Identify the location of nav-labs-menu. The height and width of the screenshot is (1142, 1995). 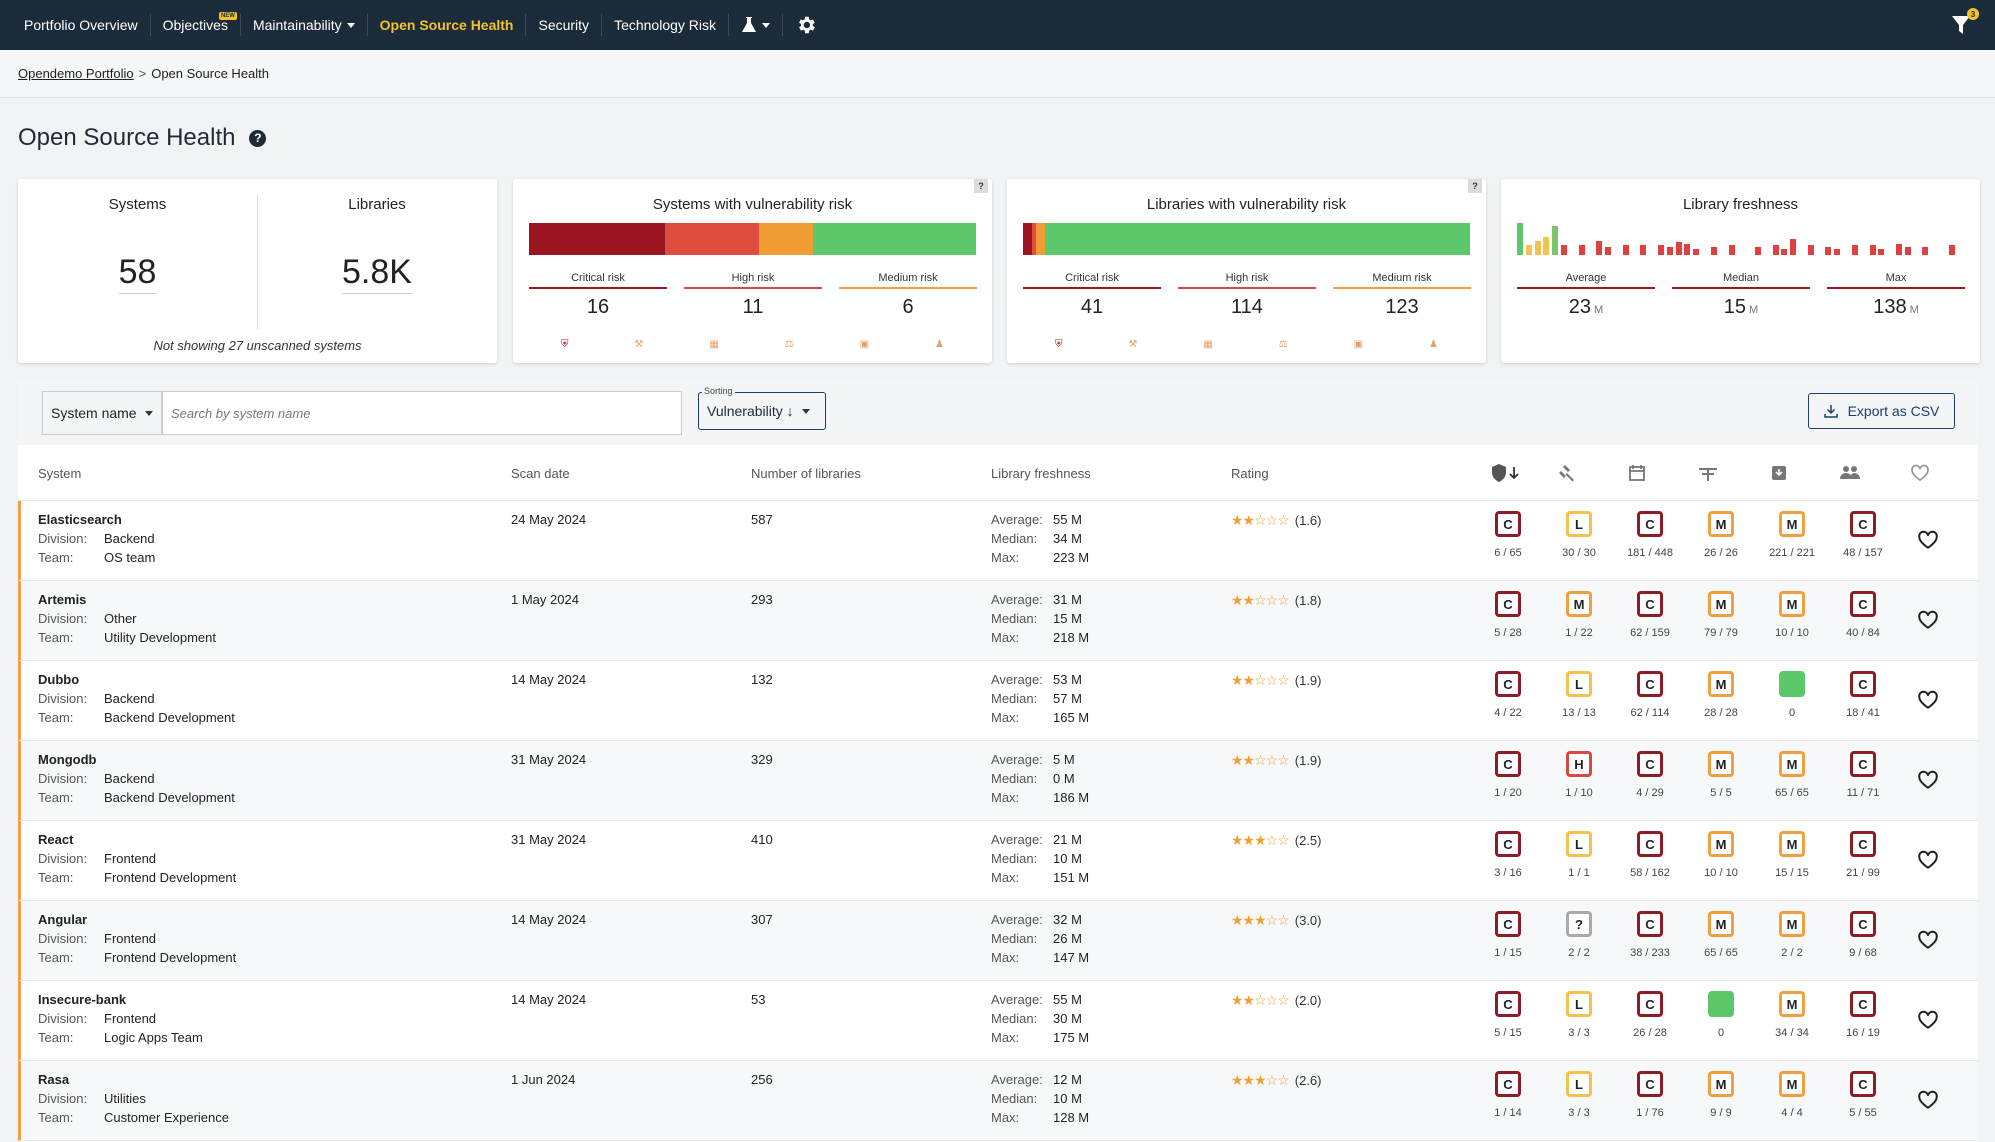
(755, 25).